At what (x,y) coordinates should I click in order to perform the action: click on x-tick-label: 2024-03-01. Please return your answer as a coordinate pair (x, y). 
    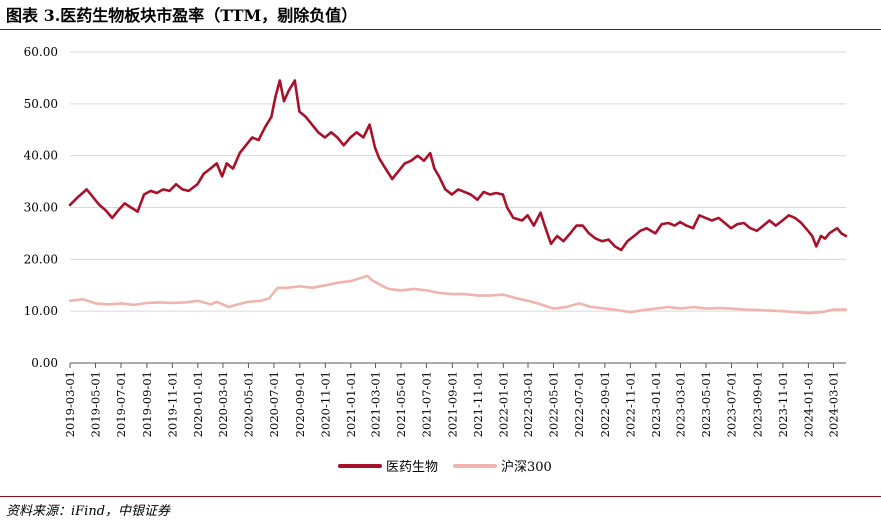
    Looking at the image, I should click on (833, 404).